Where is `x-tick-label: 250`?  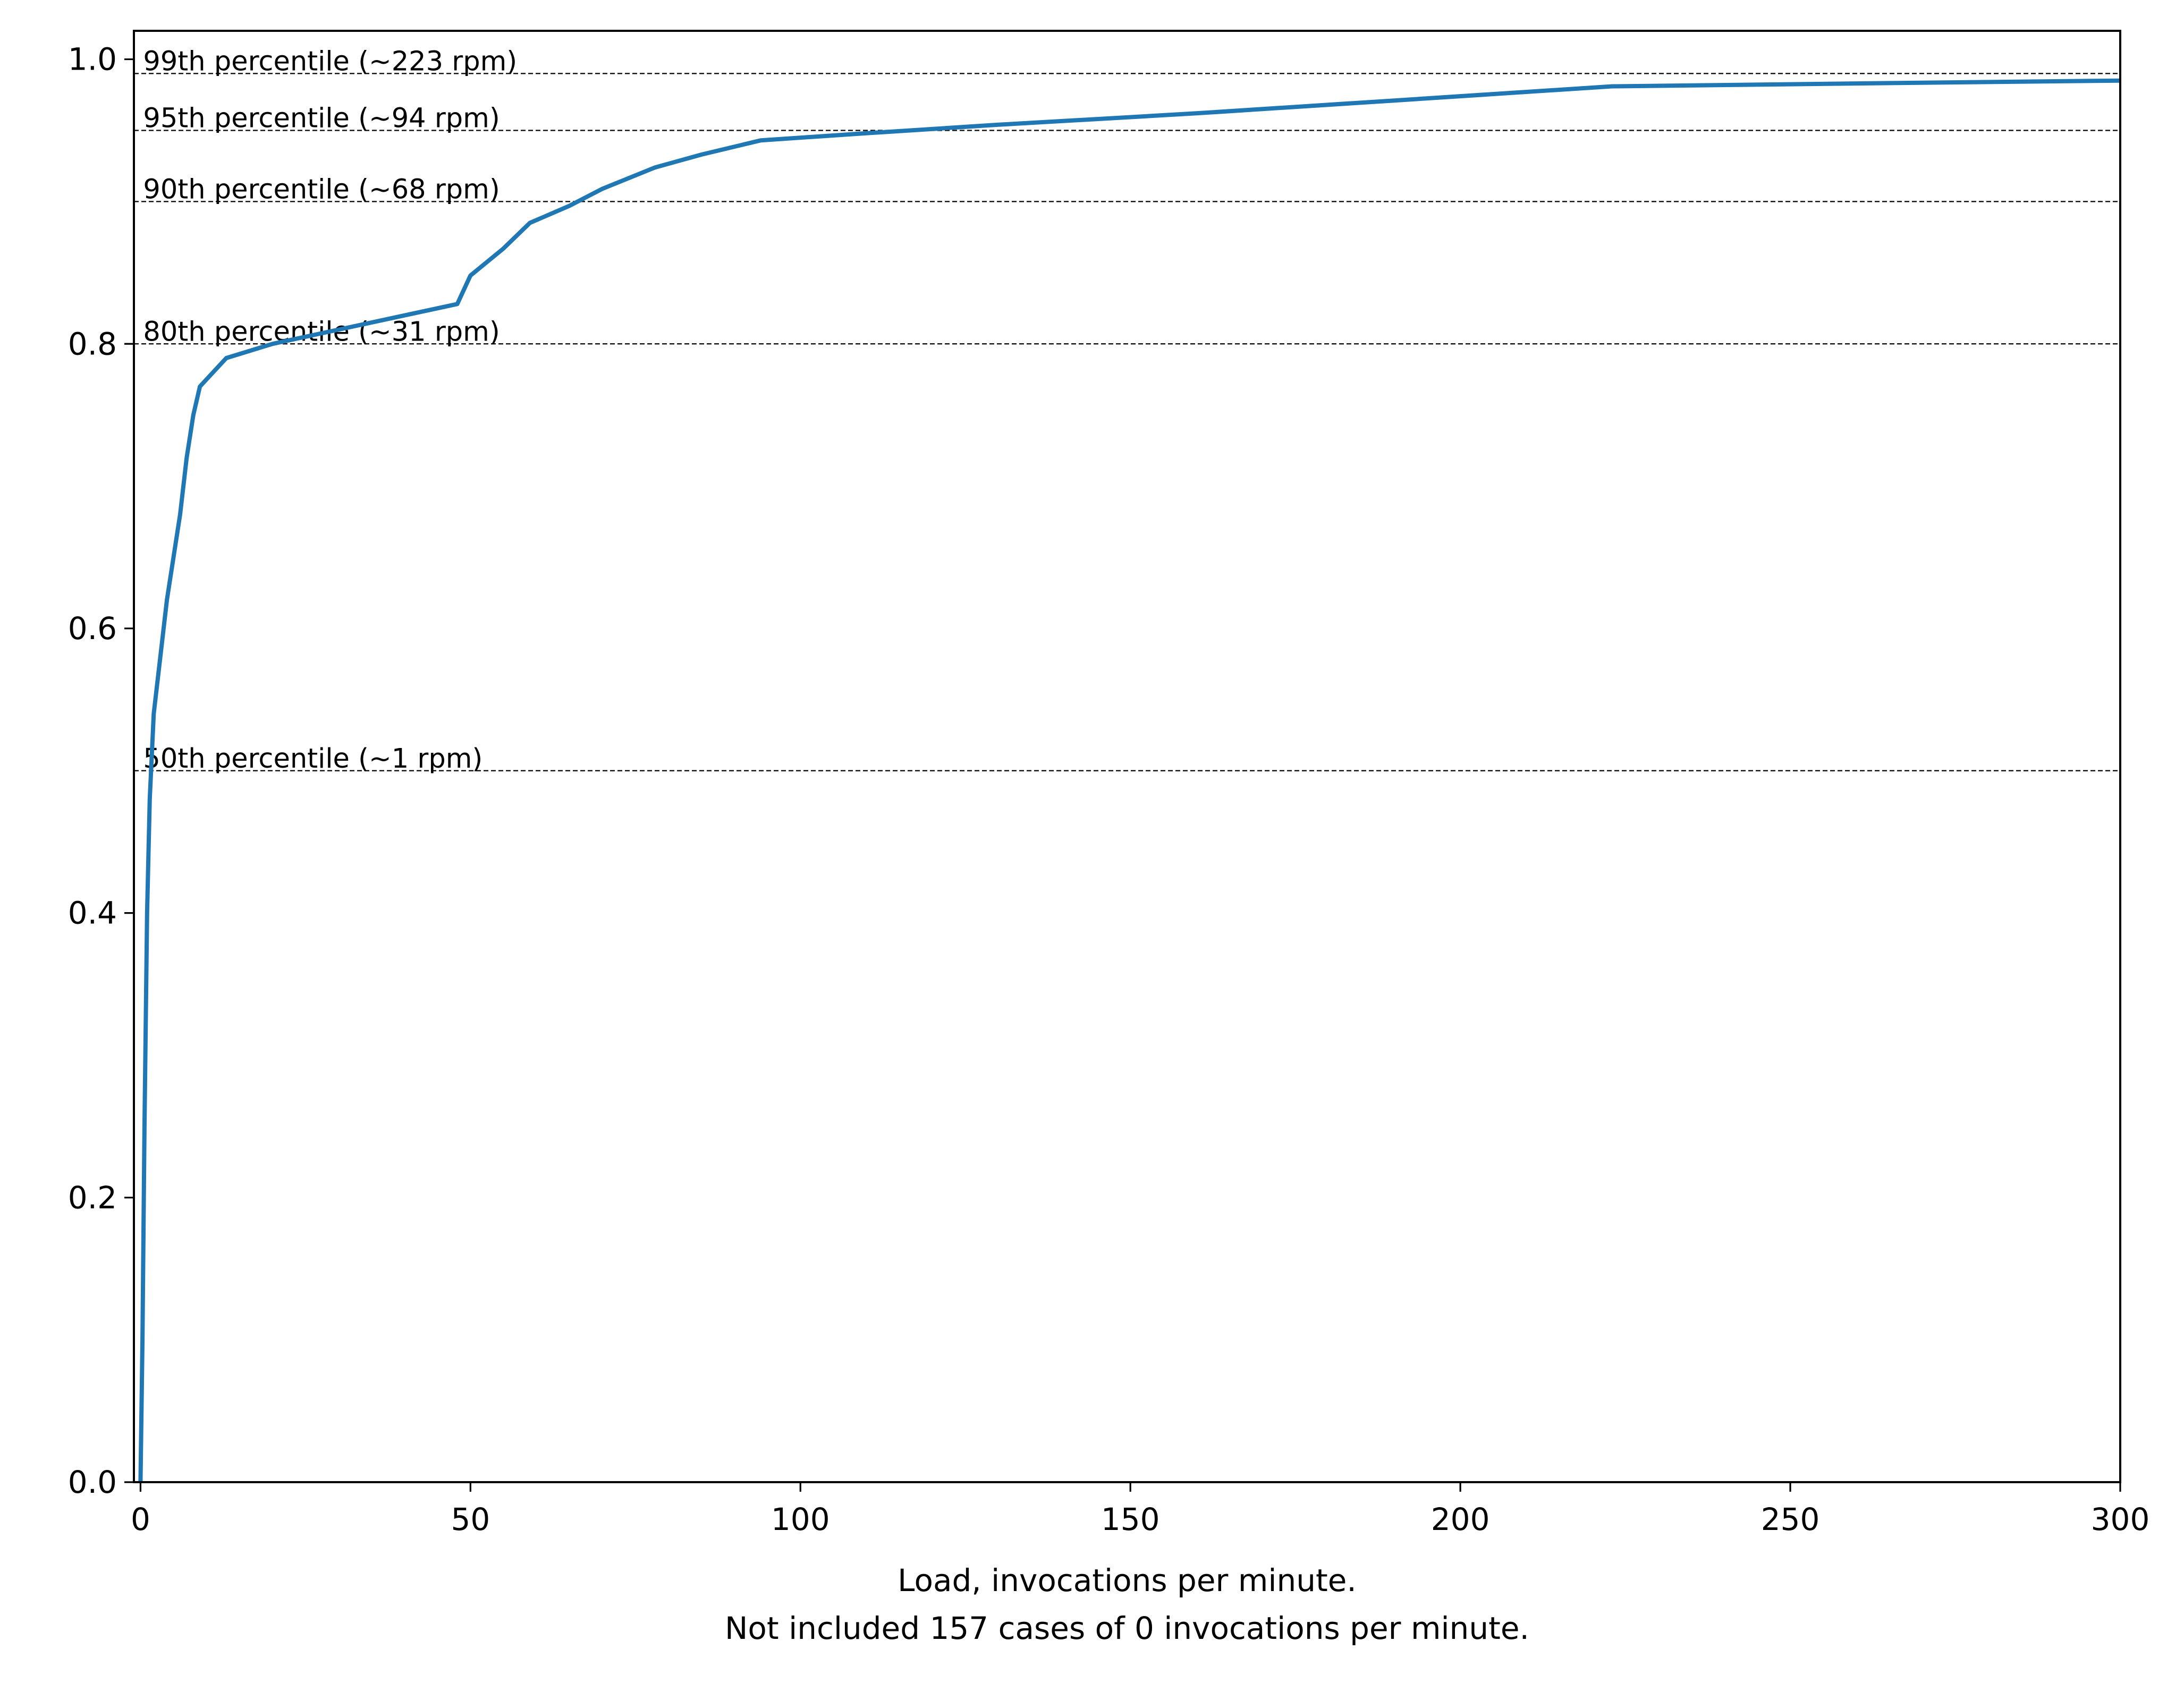 x-tick-label: 250 is located at coordinates (1790, 1519).